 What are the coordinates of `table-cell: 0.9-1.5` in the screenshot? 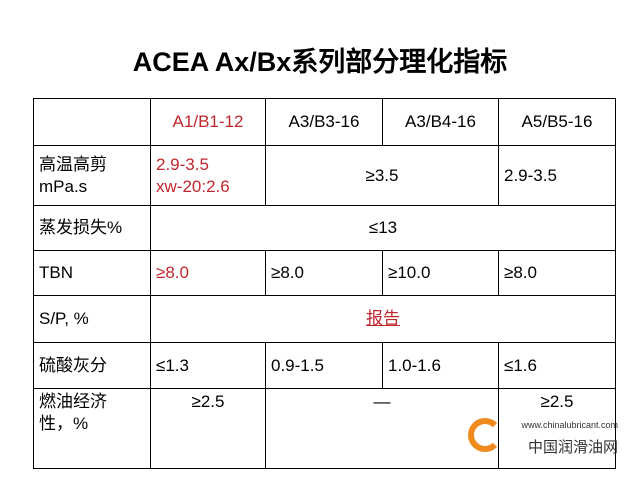 It's located at (324, 365).